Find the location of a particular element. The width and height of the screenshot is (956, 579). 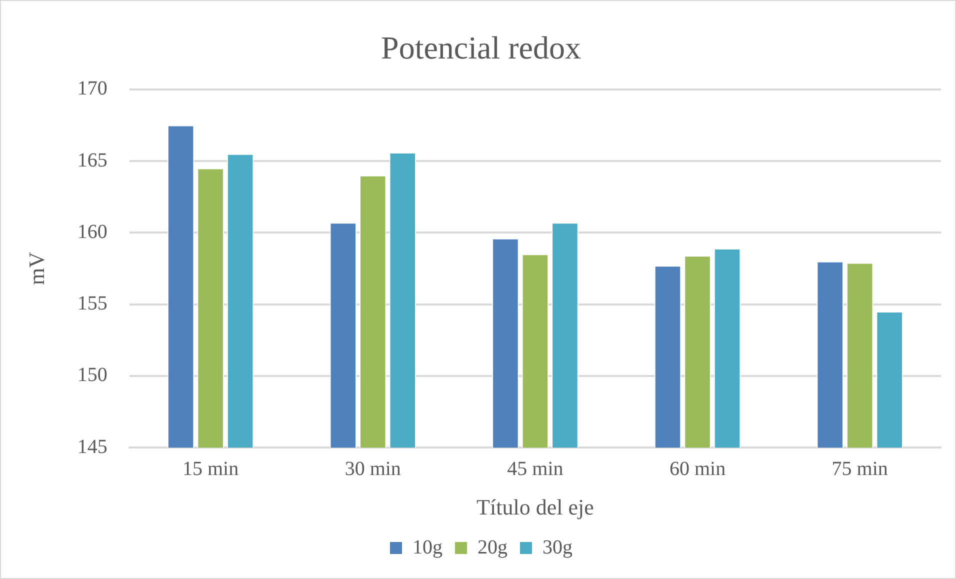

y-tick-label: 145 is located at coordinates (92, 447).